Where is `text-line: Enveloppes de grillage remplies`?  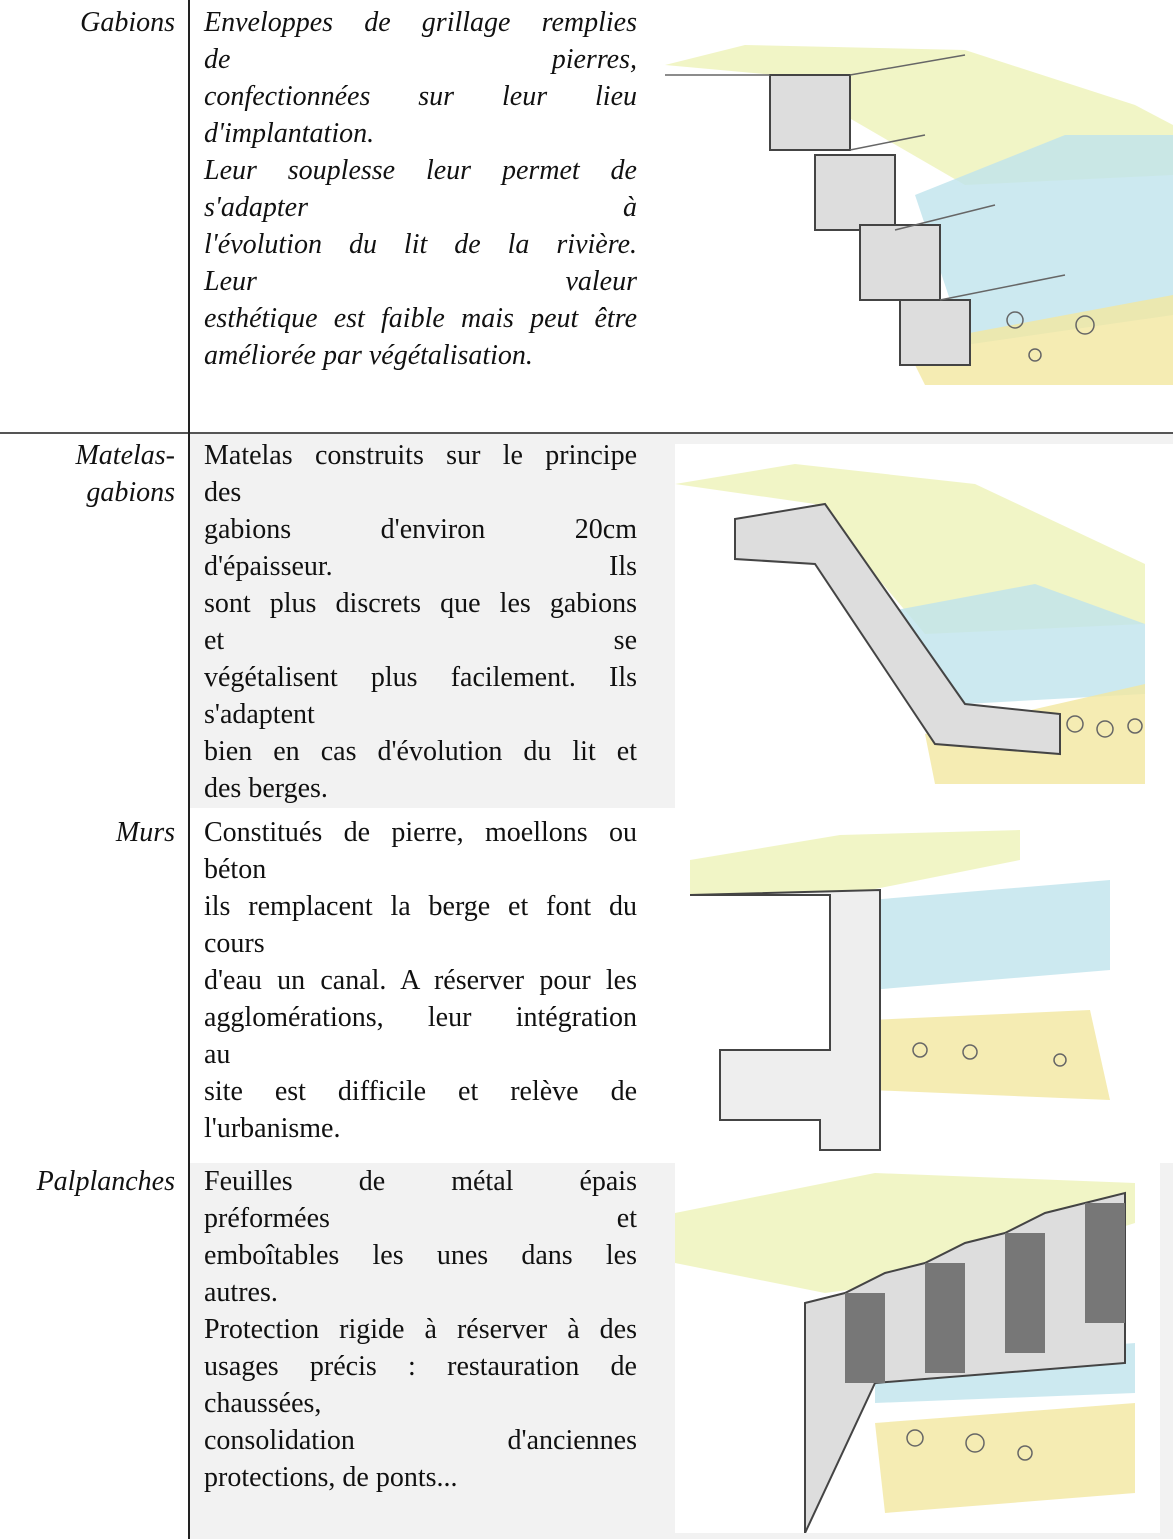 text-line: Enveloppes de grillage remplies is located at coordinates (420, 22).